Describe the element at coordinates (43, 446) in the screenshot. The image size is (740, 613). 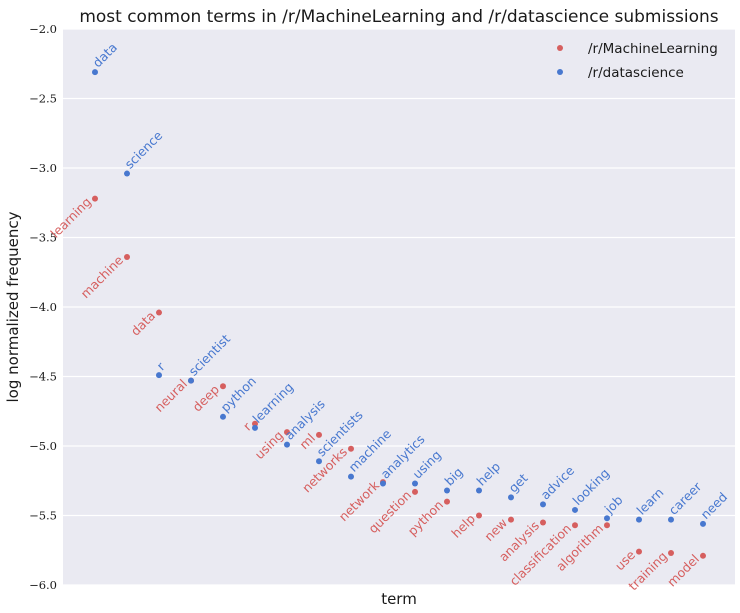
I see `y-tick-label: −5.0` at that location.